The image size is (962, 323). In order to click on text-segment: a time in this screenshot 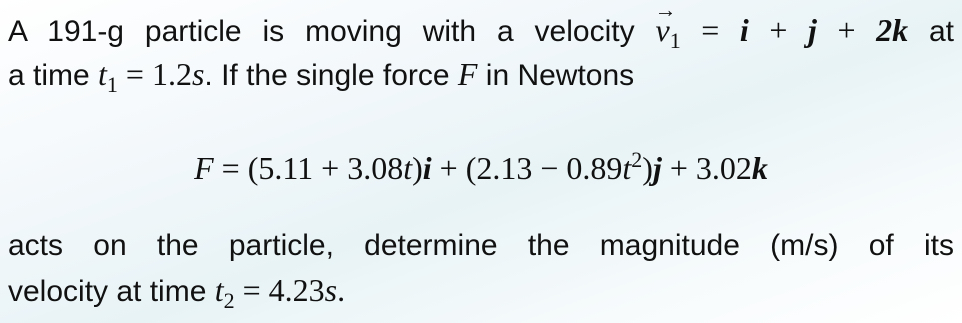, I will do `click(53, 75)`.